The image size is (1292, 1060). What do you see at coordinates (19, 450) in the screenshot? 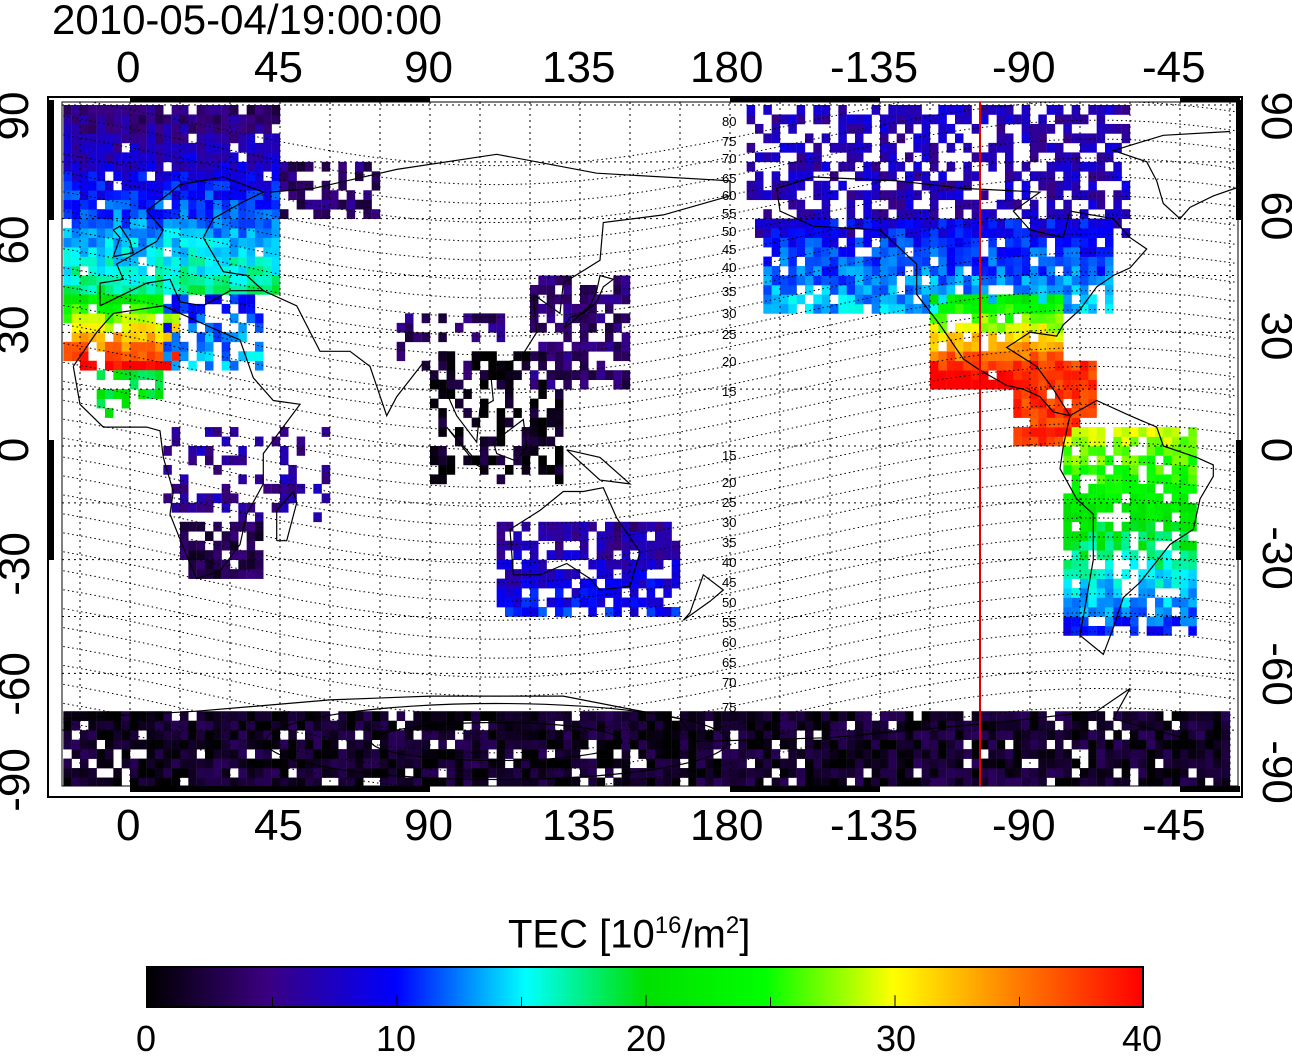
I see `left-tick-0: 0` at bounding box center [19, 450].